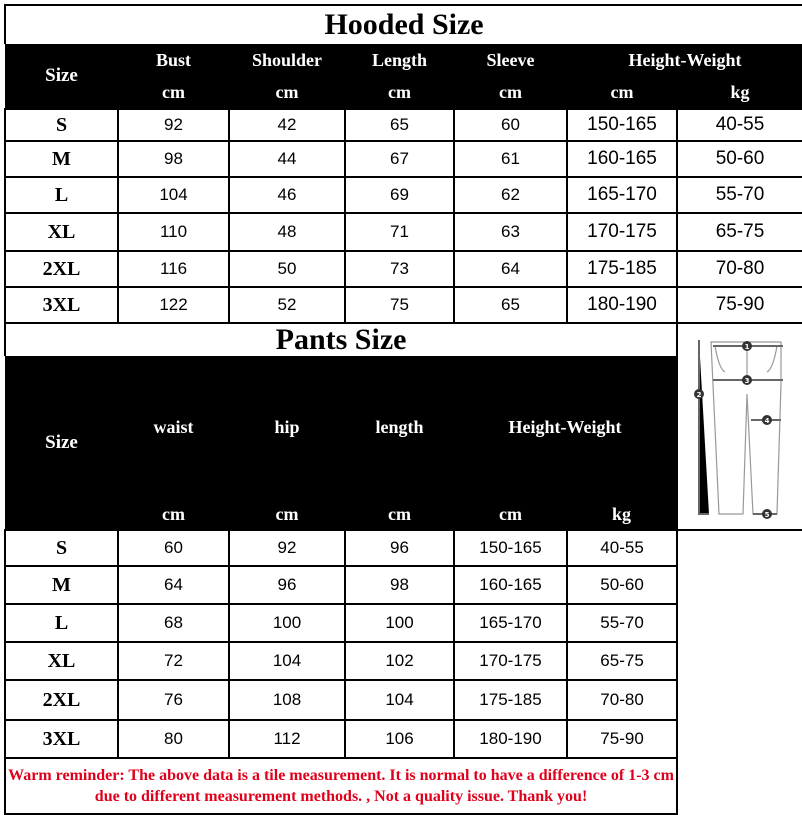 The image size is (802, 815). I want to click on value-cell: 170-175, so click(510, 661).